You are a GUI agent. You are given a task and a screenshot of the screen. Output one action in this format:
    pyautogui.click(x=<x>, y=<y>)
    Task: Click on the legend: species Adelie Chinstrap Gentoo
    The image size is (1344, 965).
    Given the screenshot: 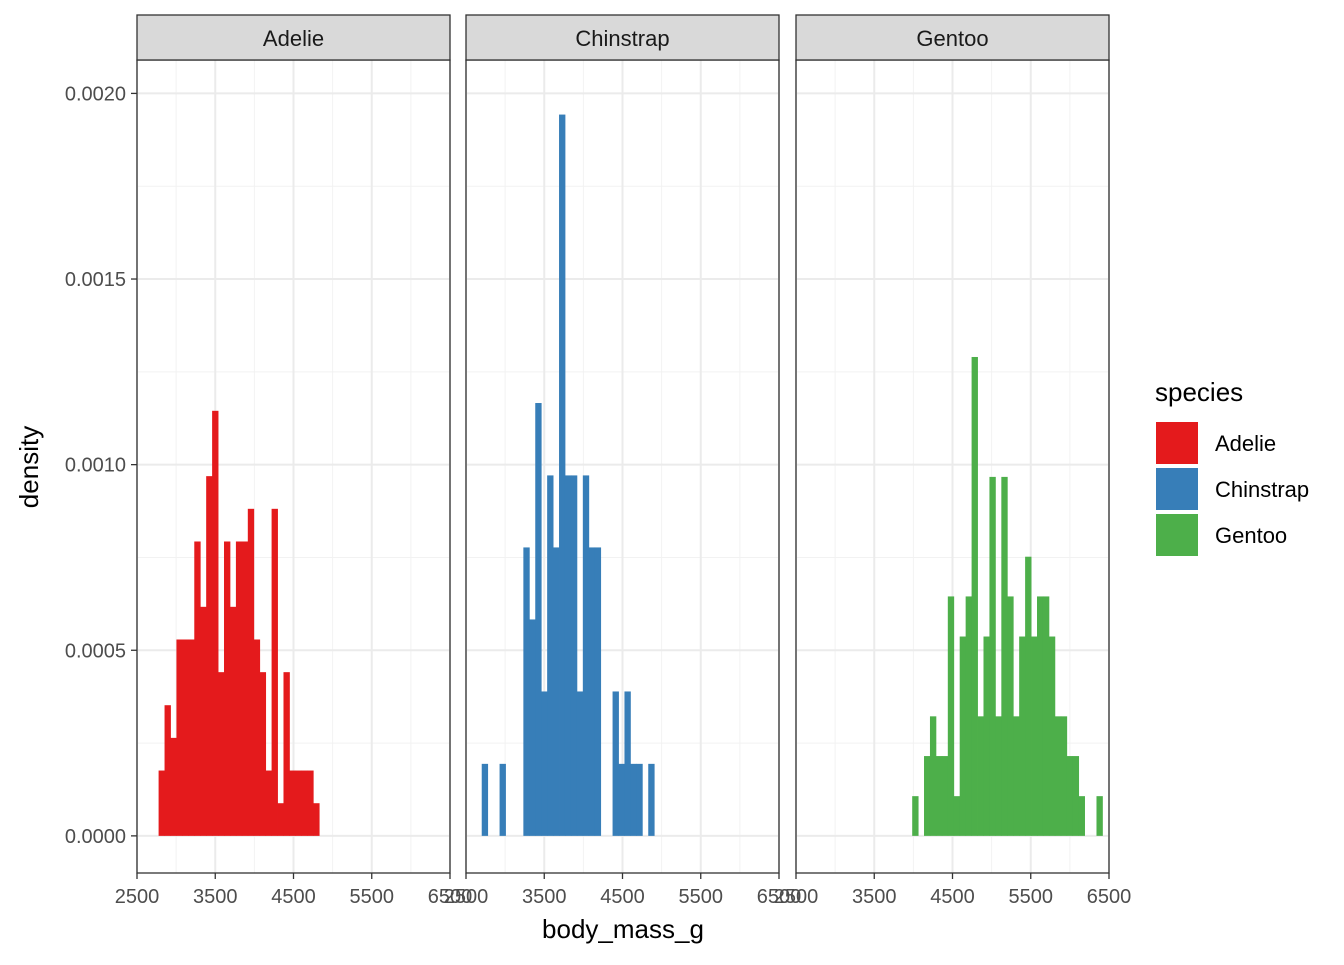 What is the action you would take?
    pyautogui.click(x=1232, y=466)
    